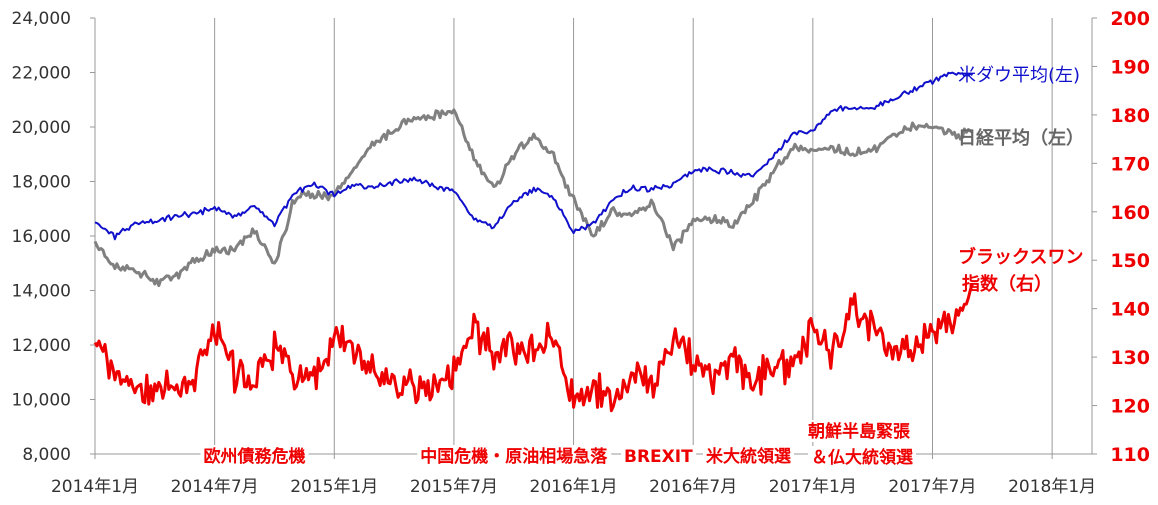 Image resolution: width=1158 pixels, height=505 pixels. I want to click on x-tick-label: 2014年7月, so click(215, 487).